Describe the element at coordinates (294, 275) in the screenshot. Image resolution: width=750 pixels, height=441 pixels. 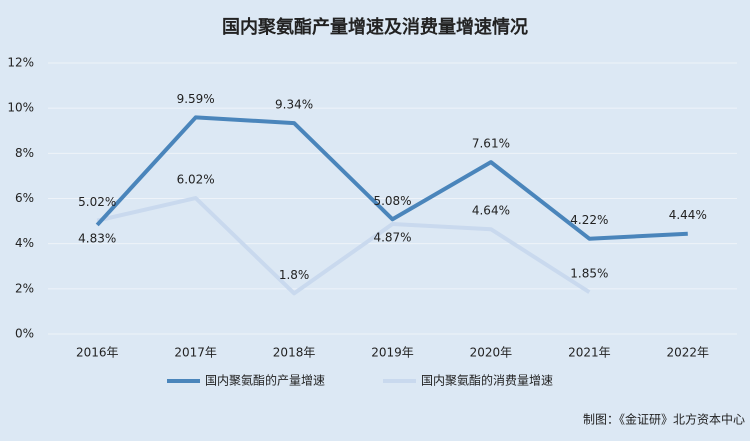
I see `data-label: 1.8%` at that location.